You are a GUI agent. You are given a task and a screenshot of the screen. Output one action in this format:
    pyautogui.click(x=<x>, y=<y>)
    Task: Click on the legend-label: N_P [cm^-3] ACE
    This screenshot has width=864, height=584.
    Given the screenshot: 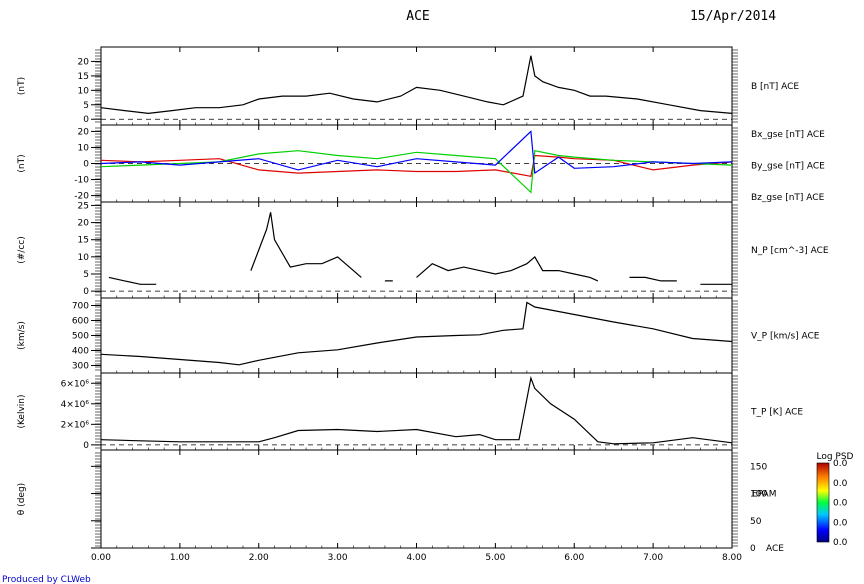 What is the action you would take?
    pyautogui.click(x=790, y=251)
    